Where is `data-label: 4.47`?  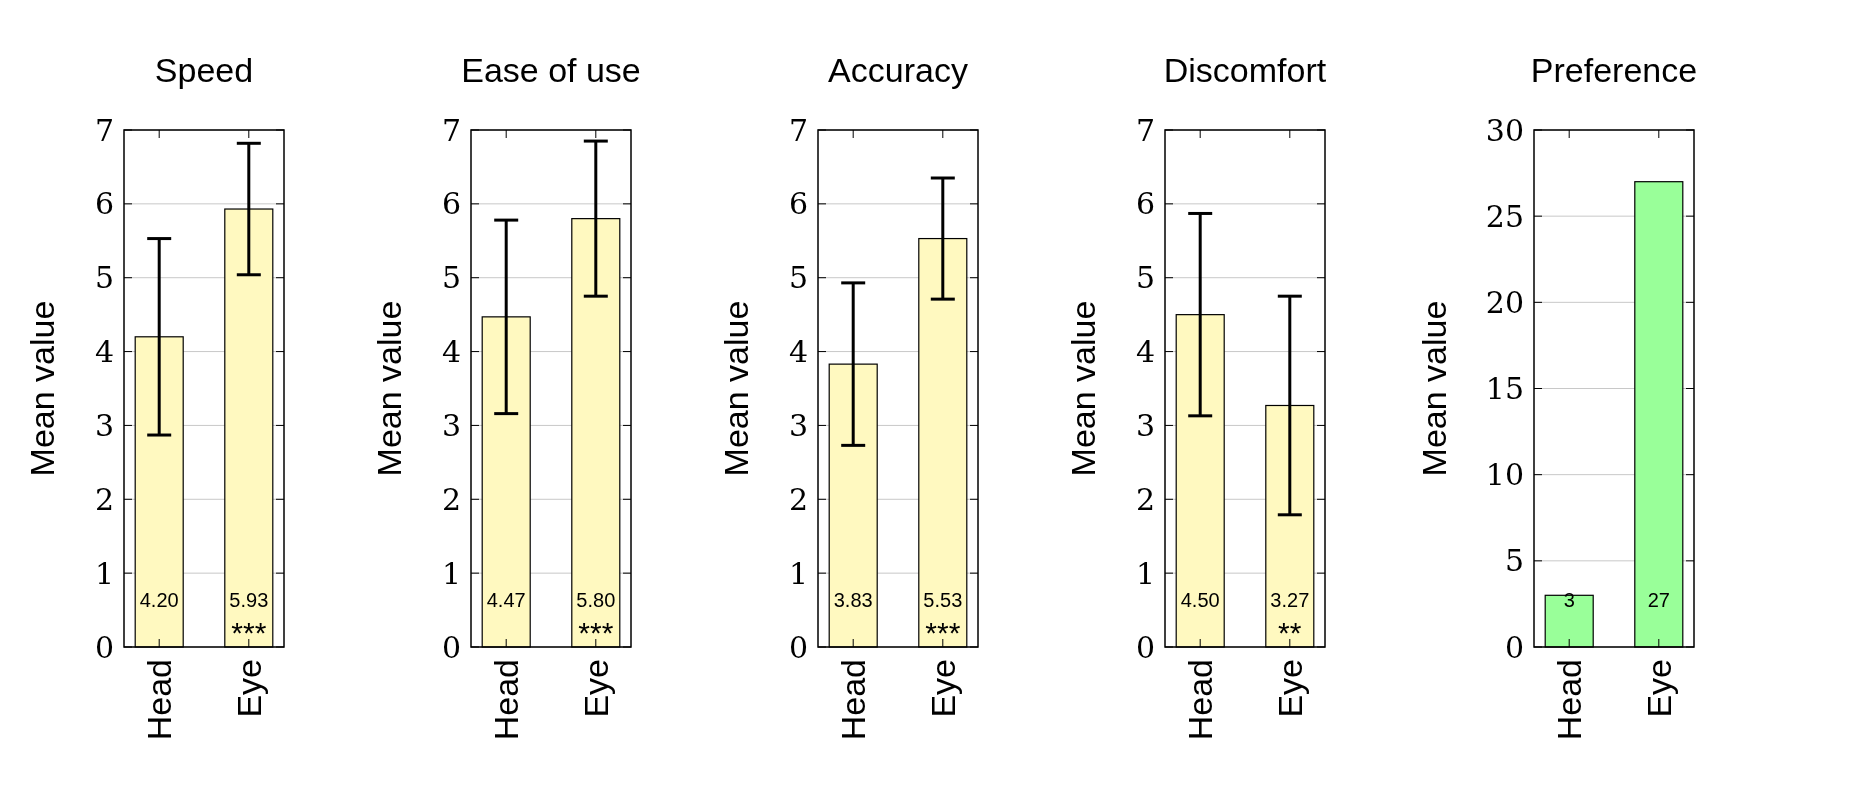 data-label: 4.47 is located at coordinates (506, 600).